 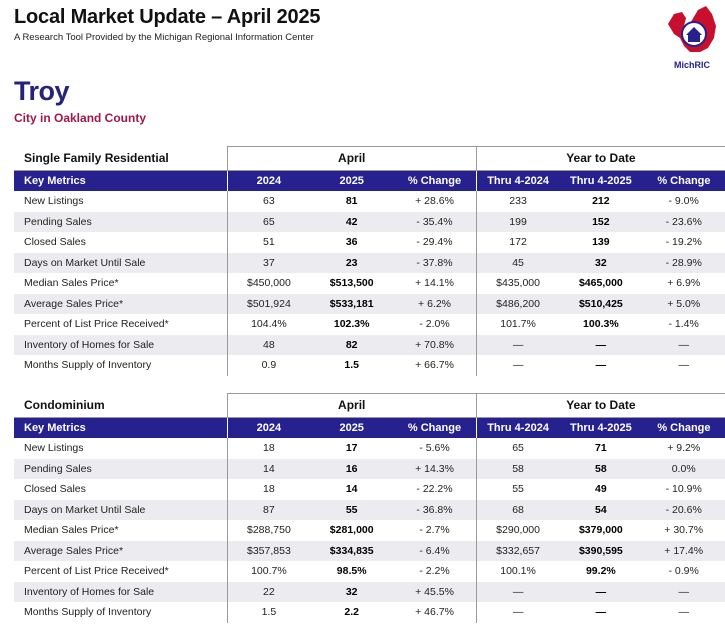 What do you see at coordinates (121, 509) in the screenshot?
I see `metric-cell: Days on Market Until Sale` at bounding box center [121, 509].